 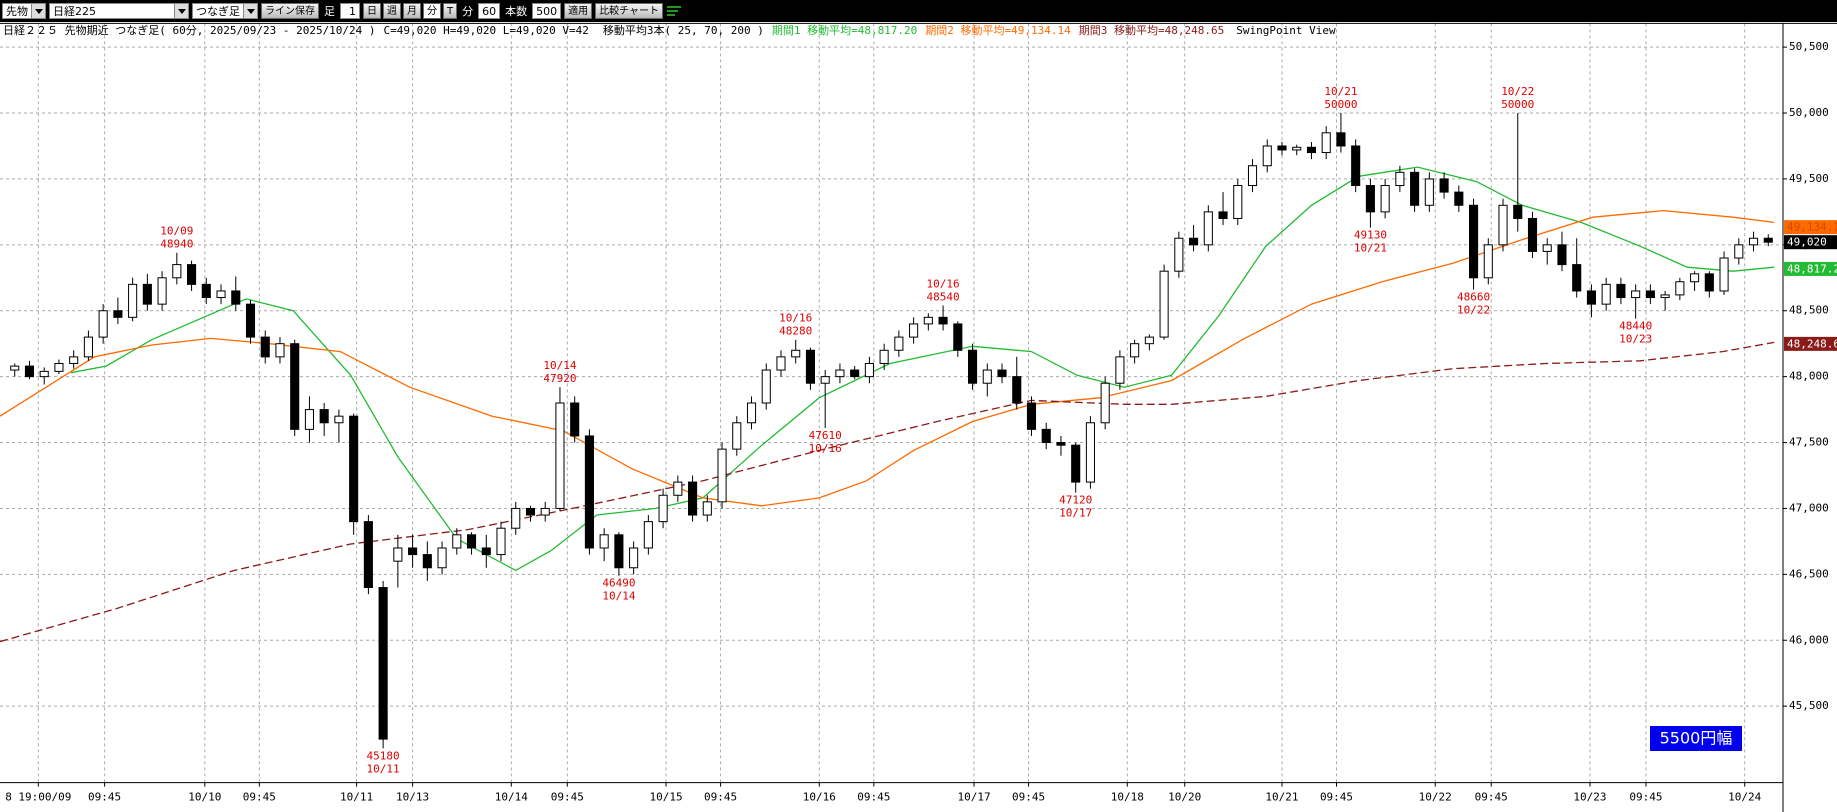 What do you see at coordinates (412, 797) in the screenshot?
I see `x-tick-label: 10/13` at bounding box center [412, 797].